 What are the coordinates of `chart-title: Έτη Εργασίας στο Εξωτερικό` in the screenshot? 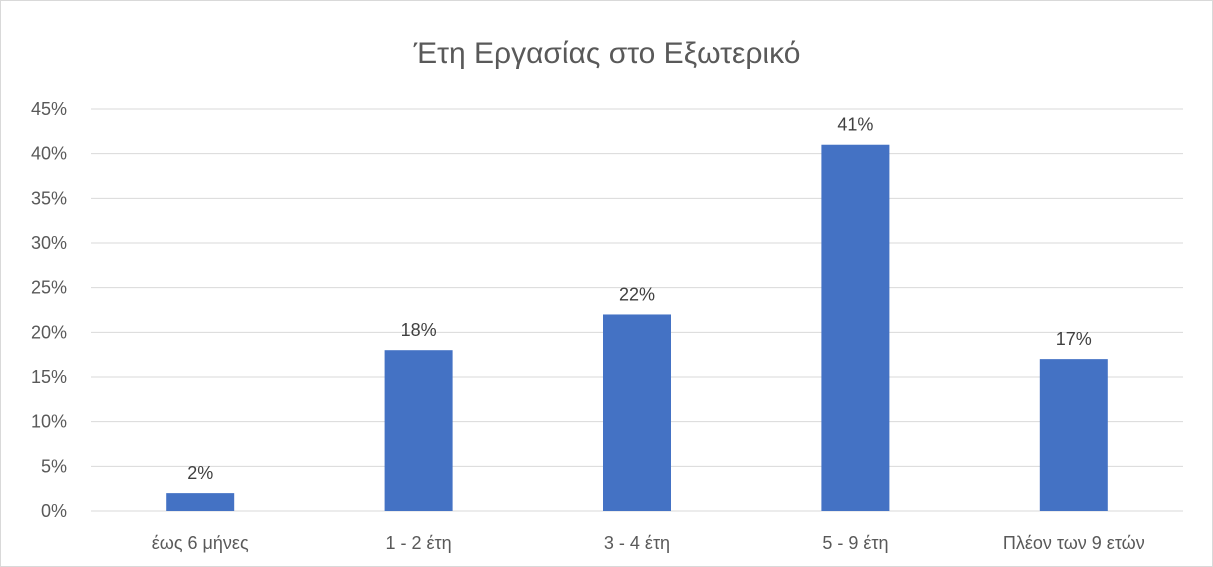 It's located at (607, 53).